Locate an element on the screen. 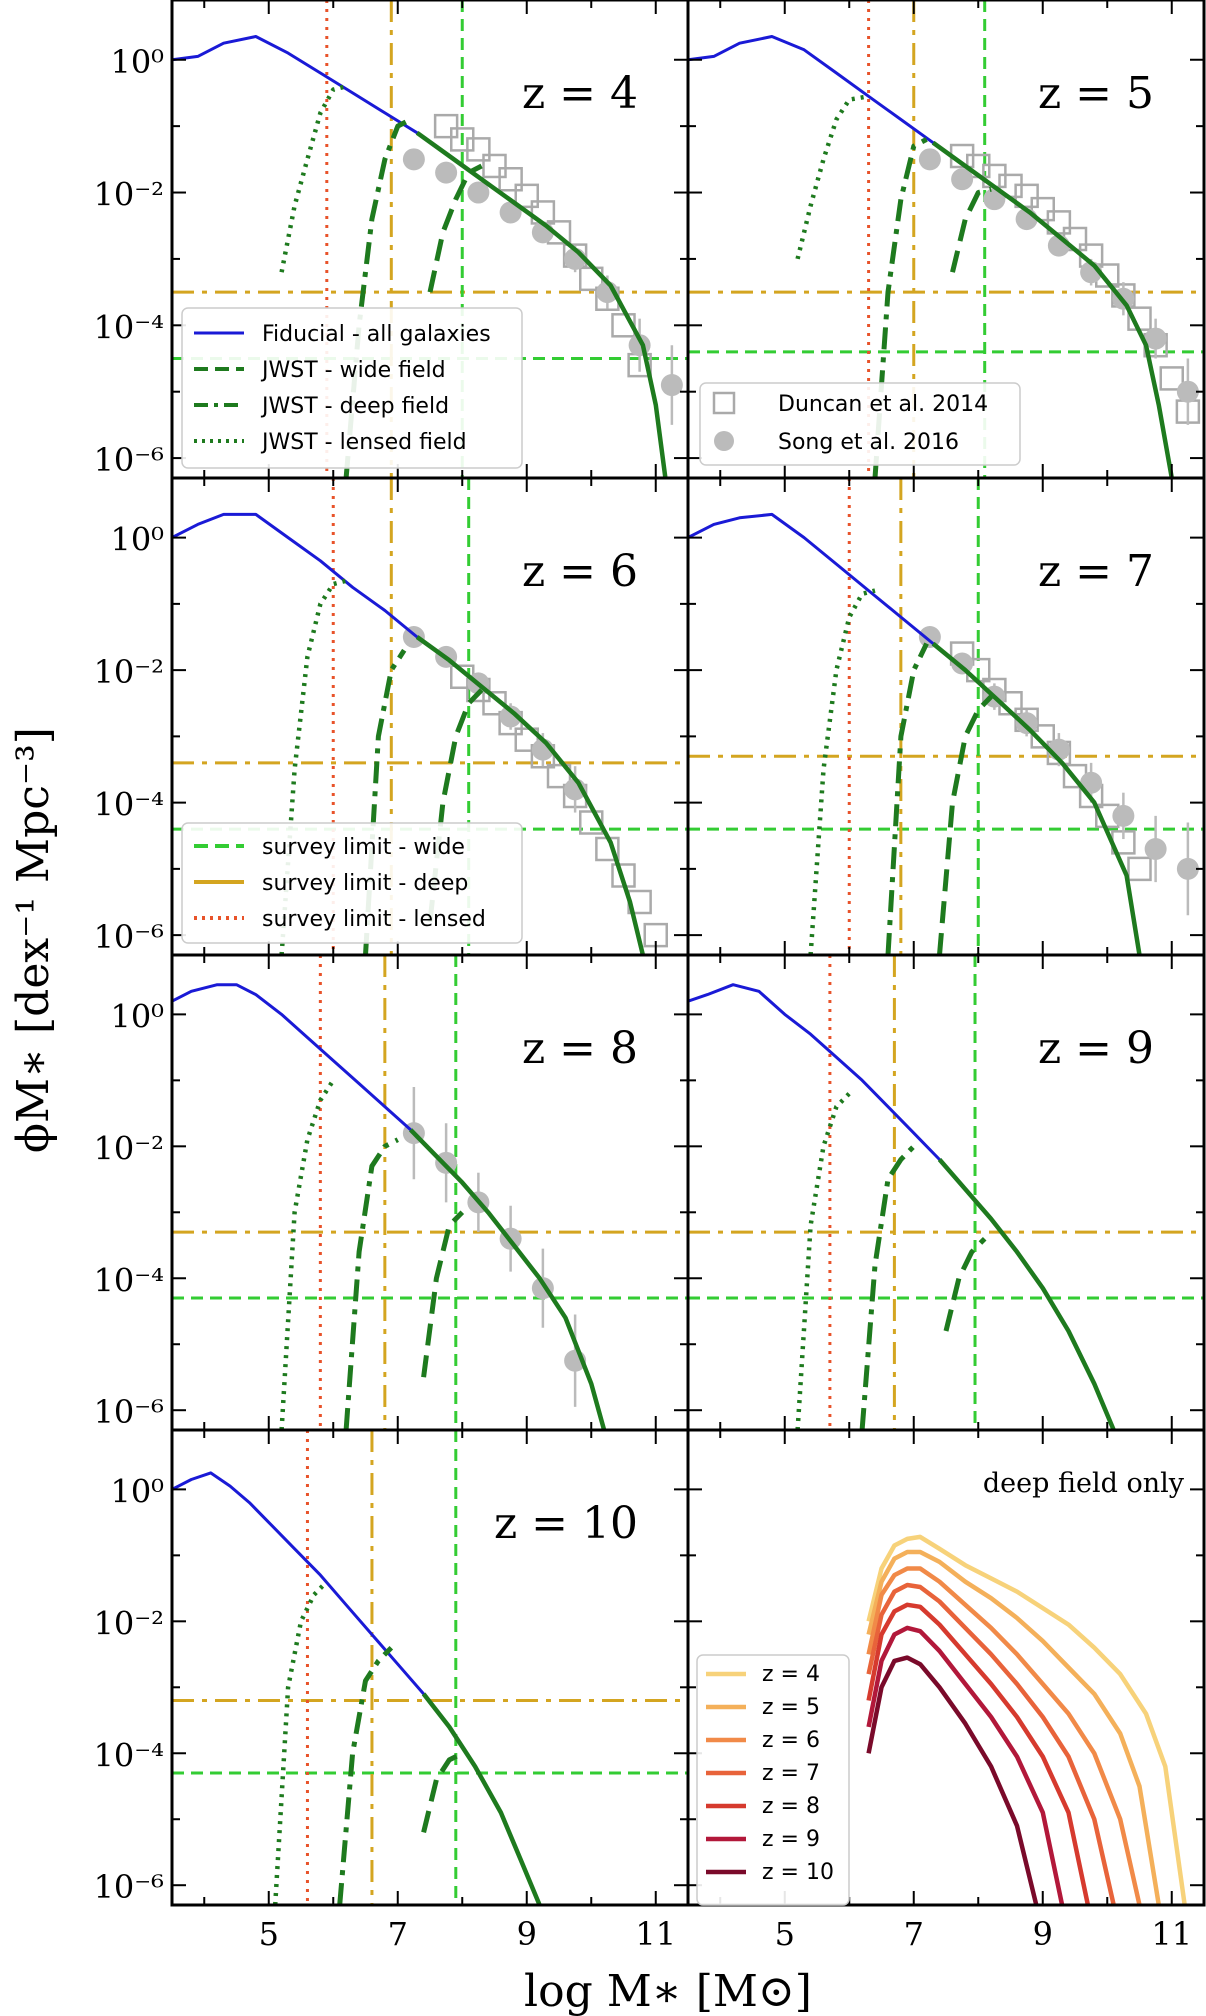 This screenshot has width=1206, height=2016. legend-model-box is located at coordinates (352, 388).